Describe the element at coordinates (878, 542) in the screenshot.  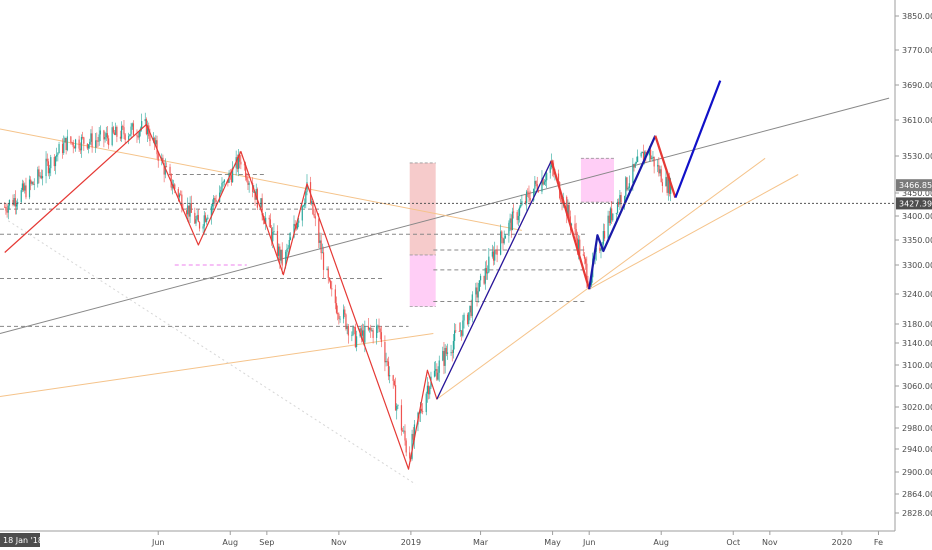
I see `time-tick-label: Fe` at that location.